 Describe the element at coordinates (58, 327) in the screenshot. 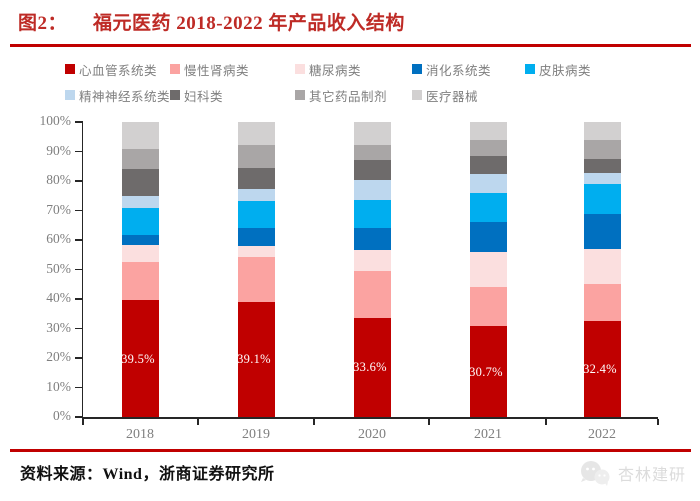

I see `y-axis-label: 30%` at that location.